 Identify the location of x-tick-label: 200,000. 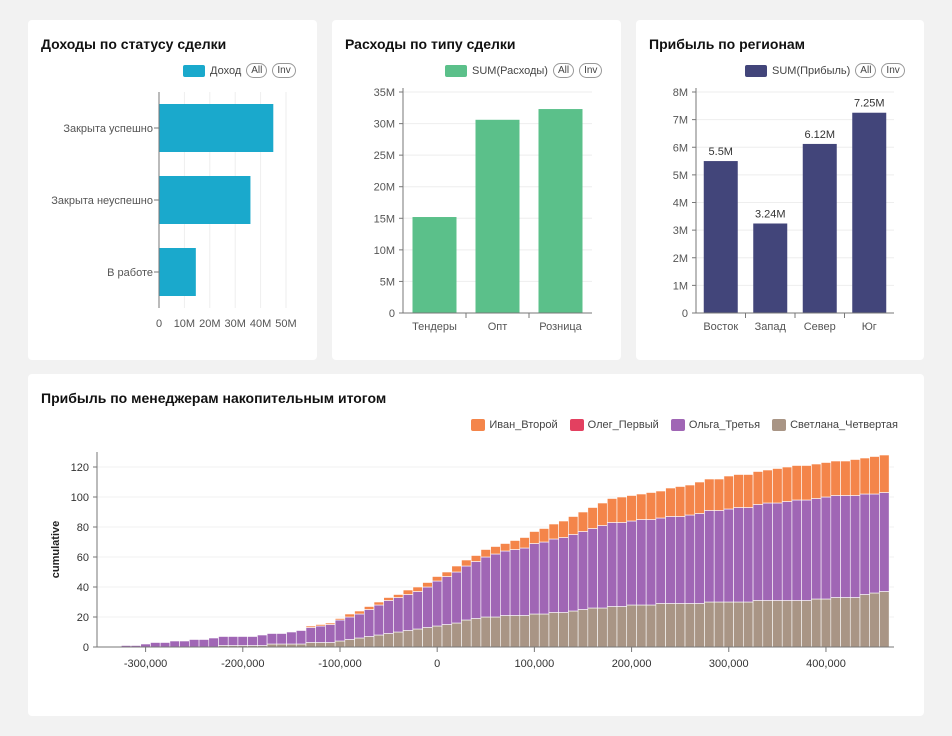
(632, 664).